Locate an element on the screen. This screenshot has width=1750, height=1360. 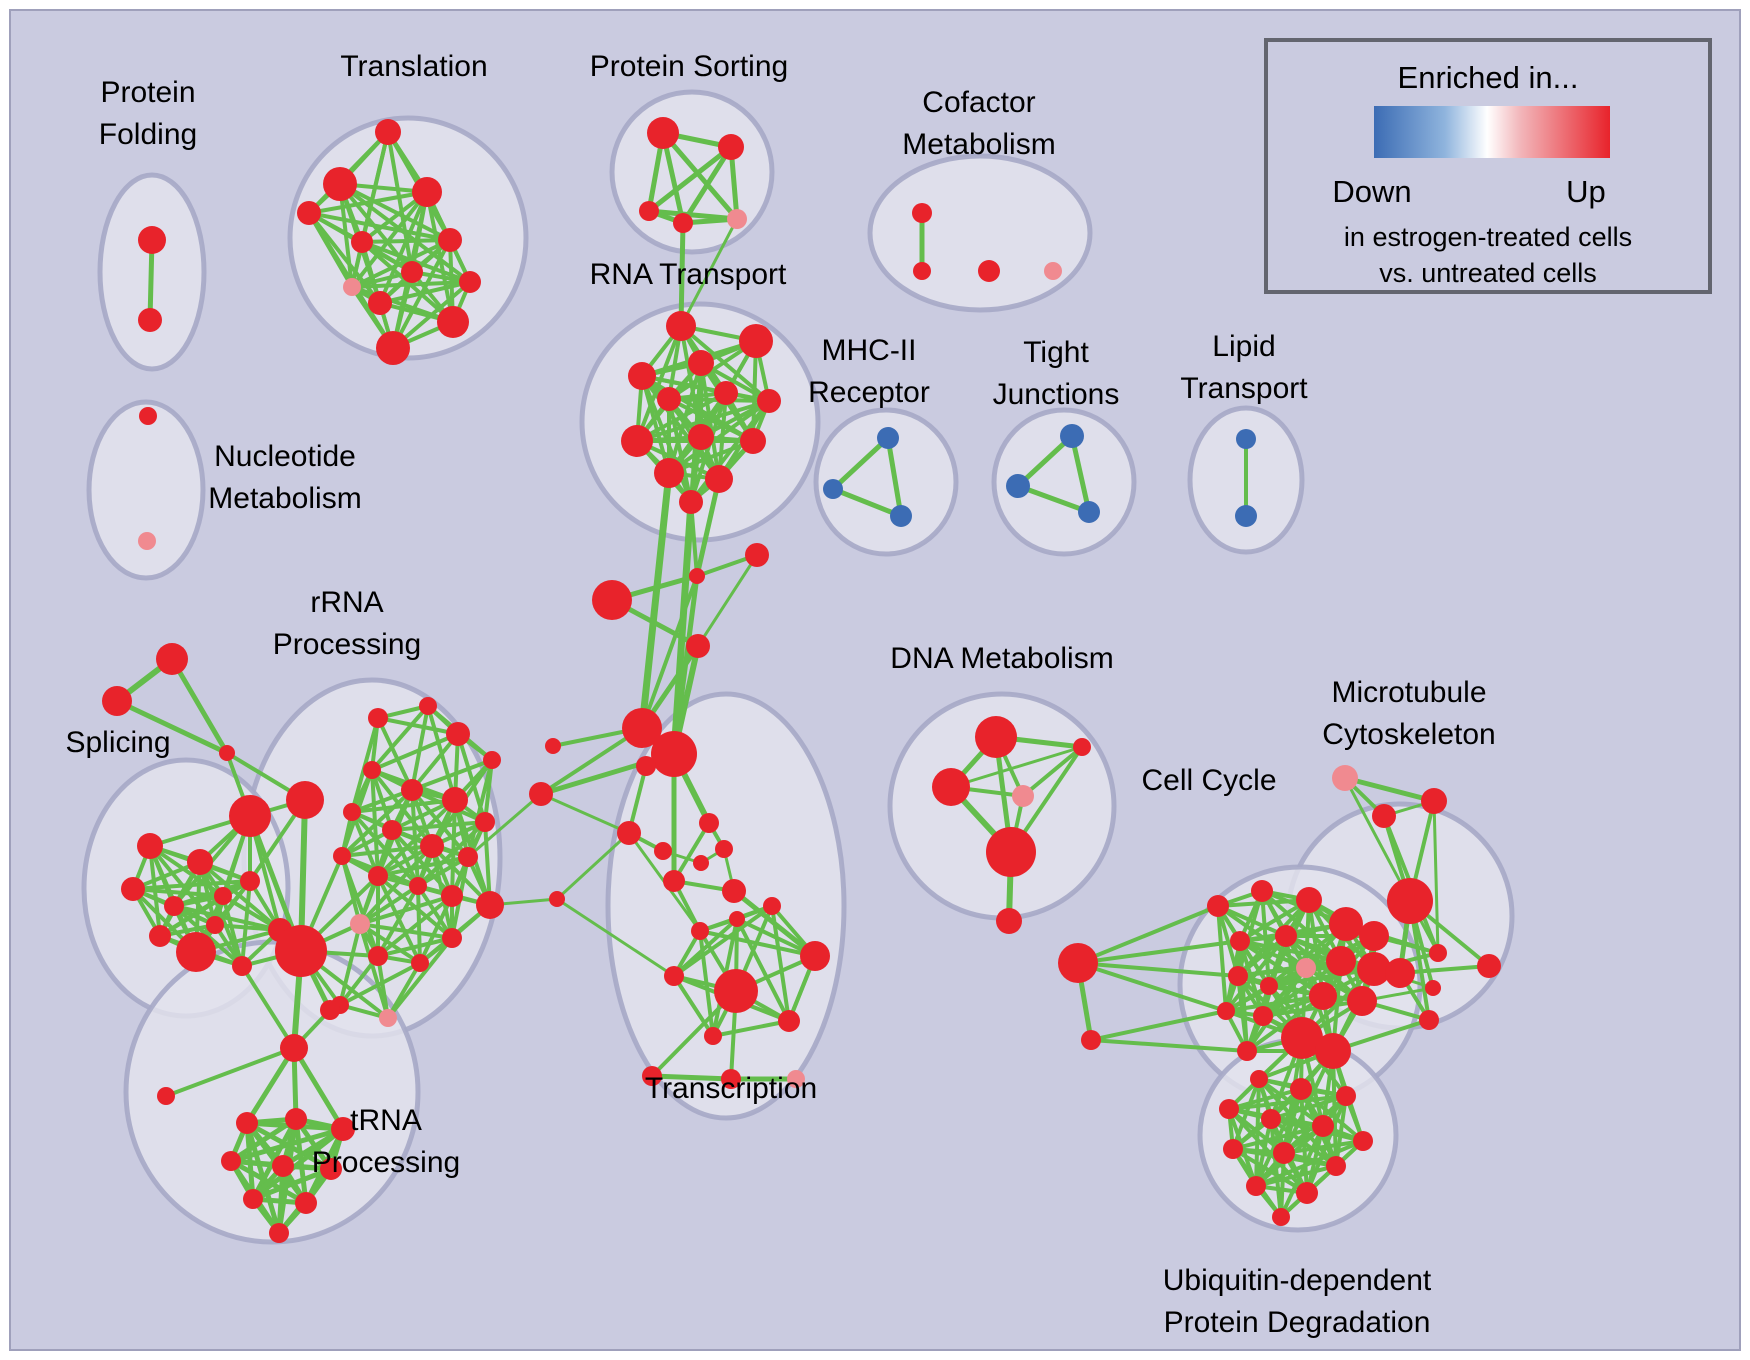
node-tn4 is located at coordinates (231, 1161).